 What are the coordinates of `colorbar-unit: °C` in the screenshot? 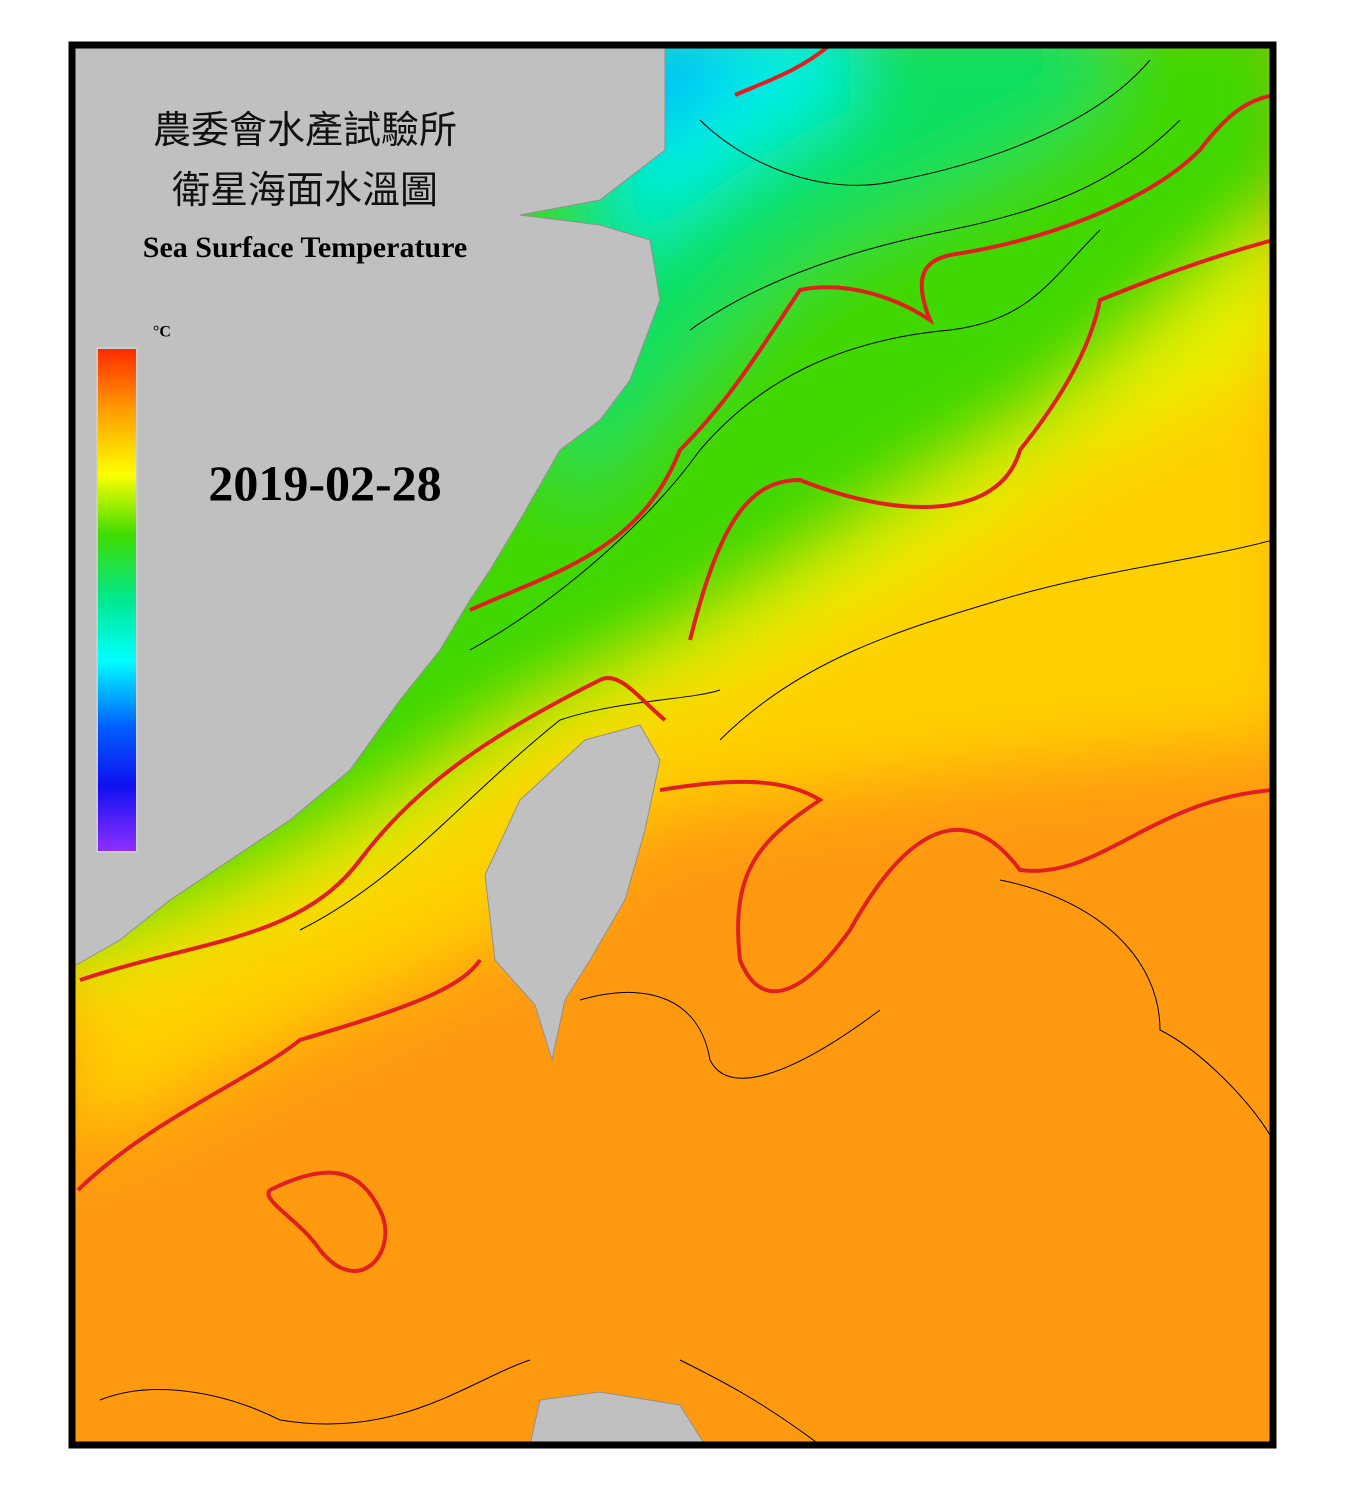 It's located at (162, 332).